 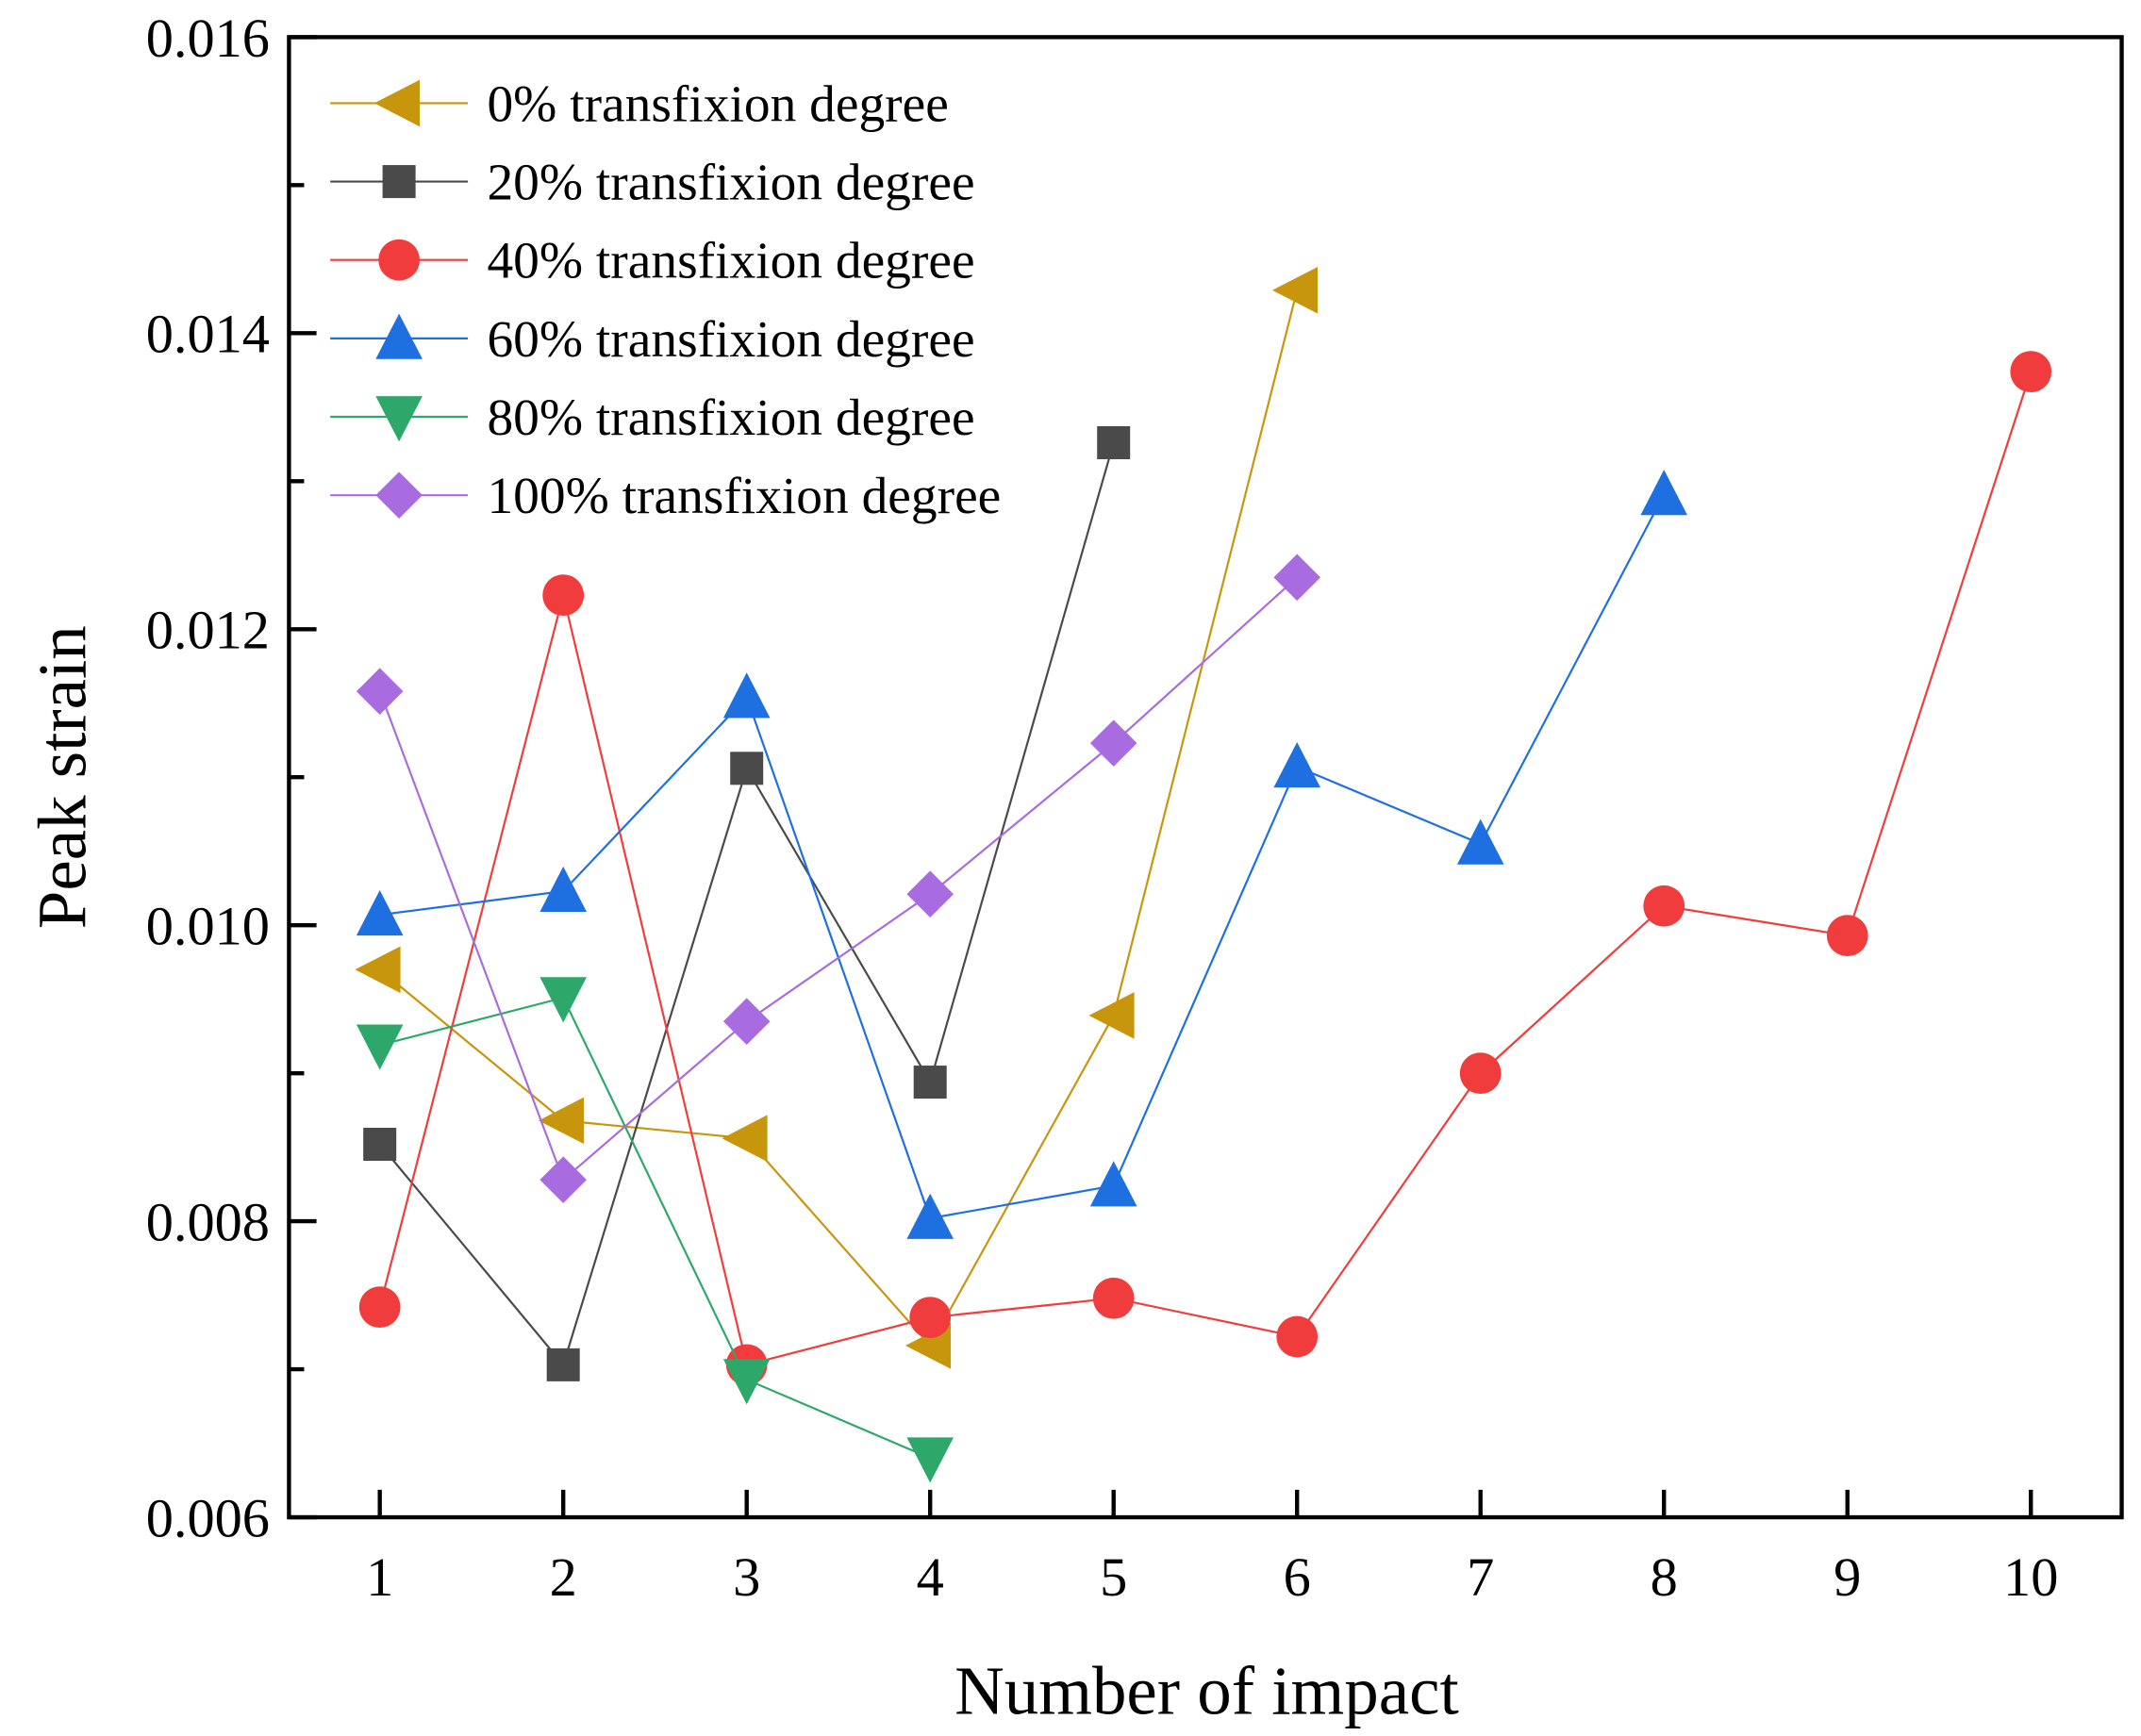 I want to click on legend-label: 80% transfixion degree, so click(x=731, y=417).